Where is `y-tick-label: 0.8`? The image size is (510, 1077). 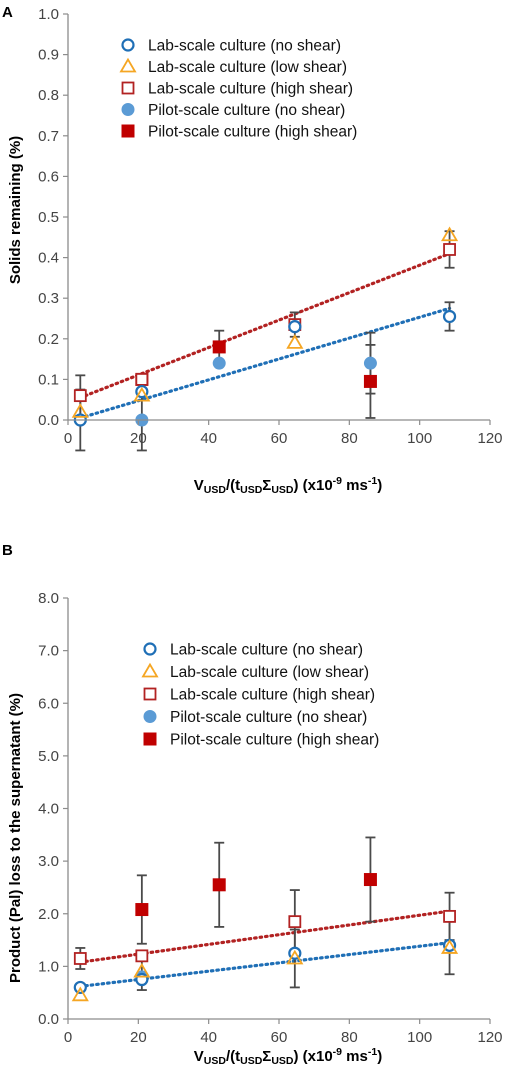
y-tick-label: 0.8 is located at coordinates (48, 95).